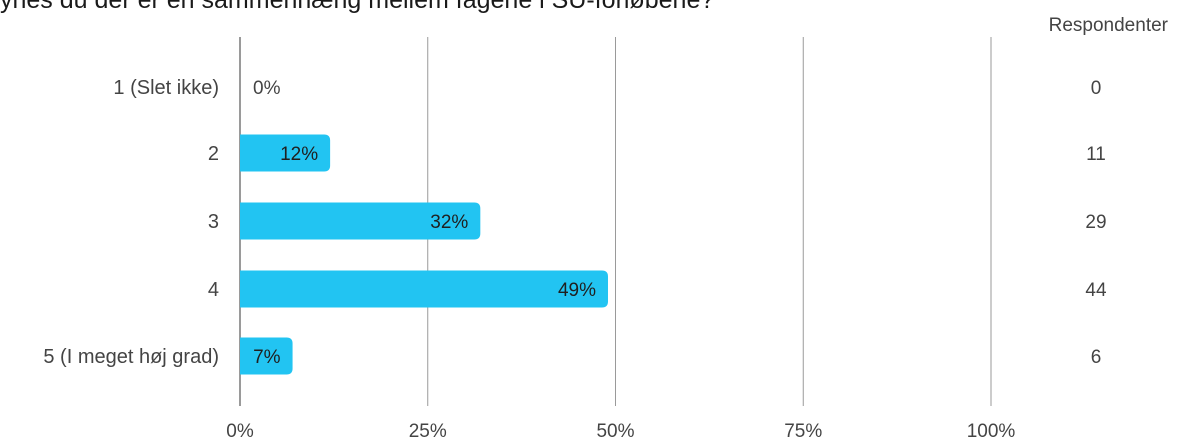  What do you see at coordinates (240, 430) in the screenshot?
I see `x-tick-label: 0%` at bounding box center [240, 430].